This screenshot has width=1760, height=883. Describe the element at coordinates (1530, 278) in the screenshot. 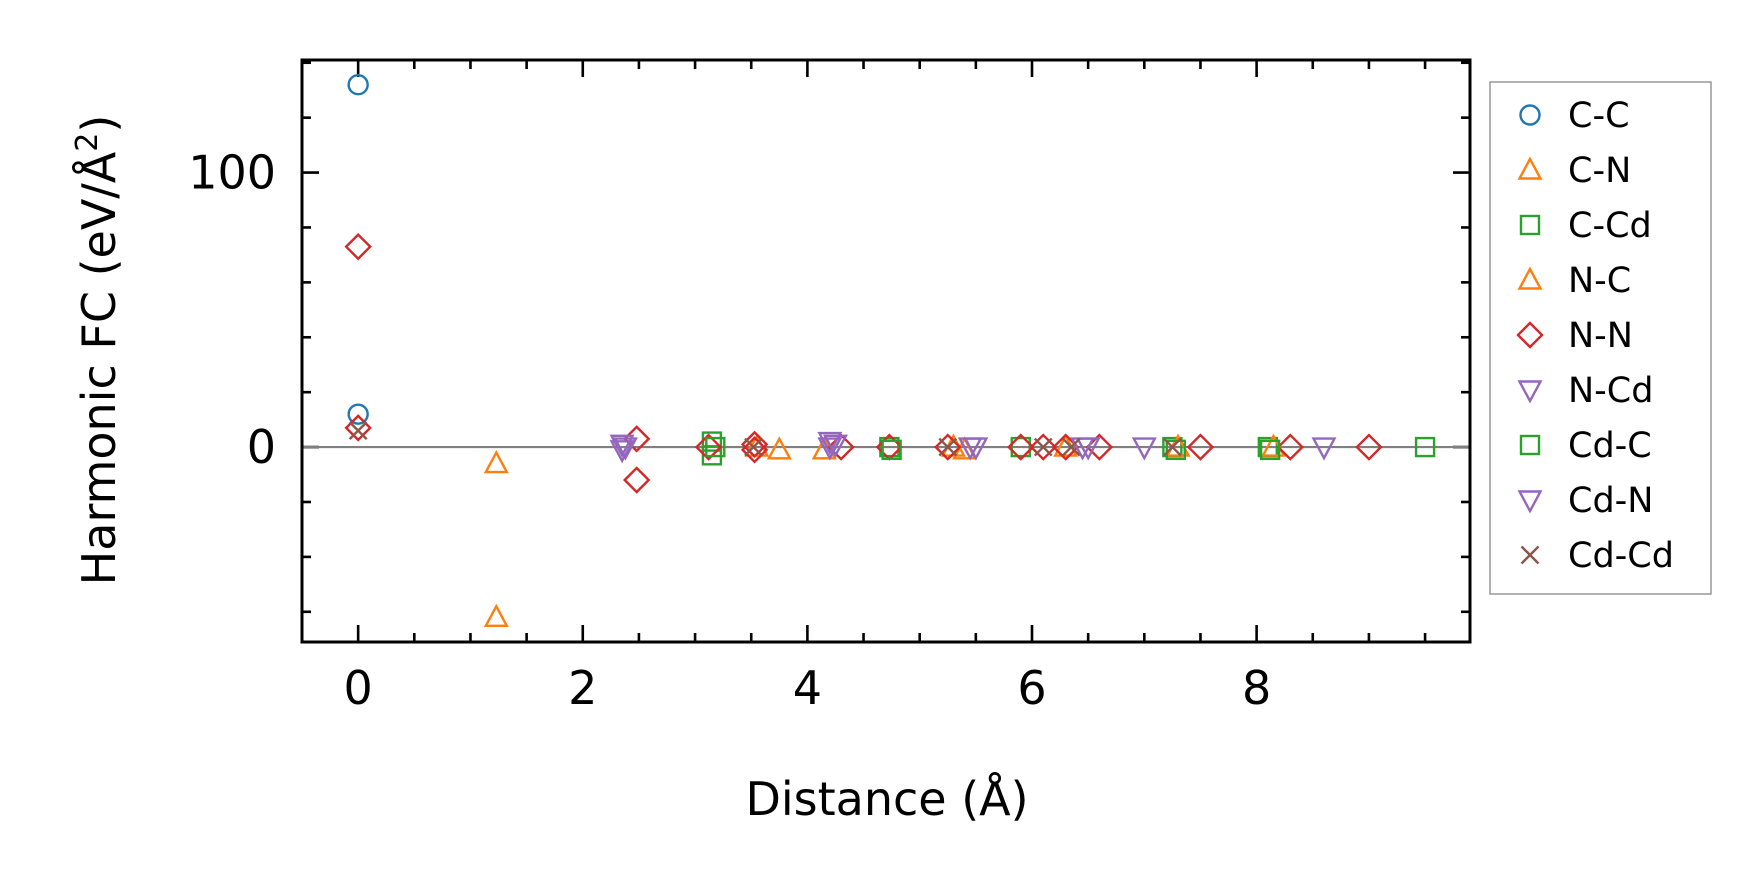

I see `legend-marker-n-c` at that location.